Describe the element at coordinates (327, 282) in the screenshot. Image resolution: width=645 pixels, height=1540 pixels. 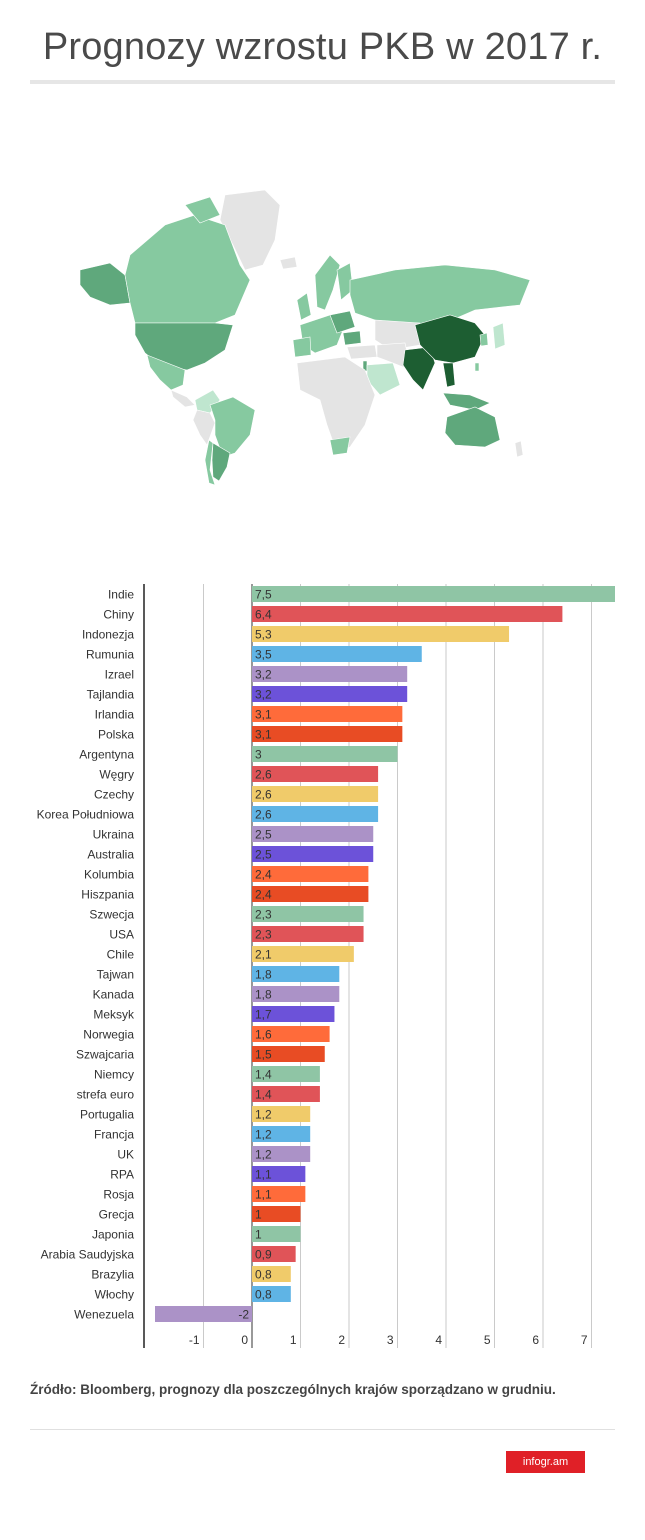
I see `map-country-norway-sweden` at that location.